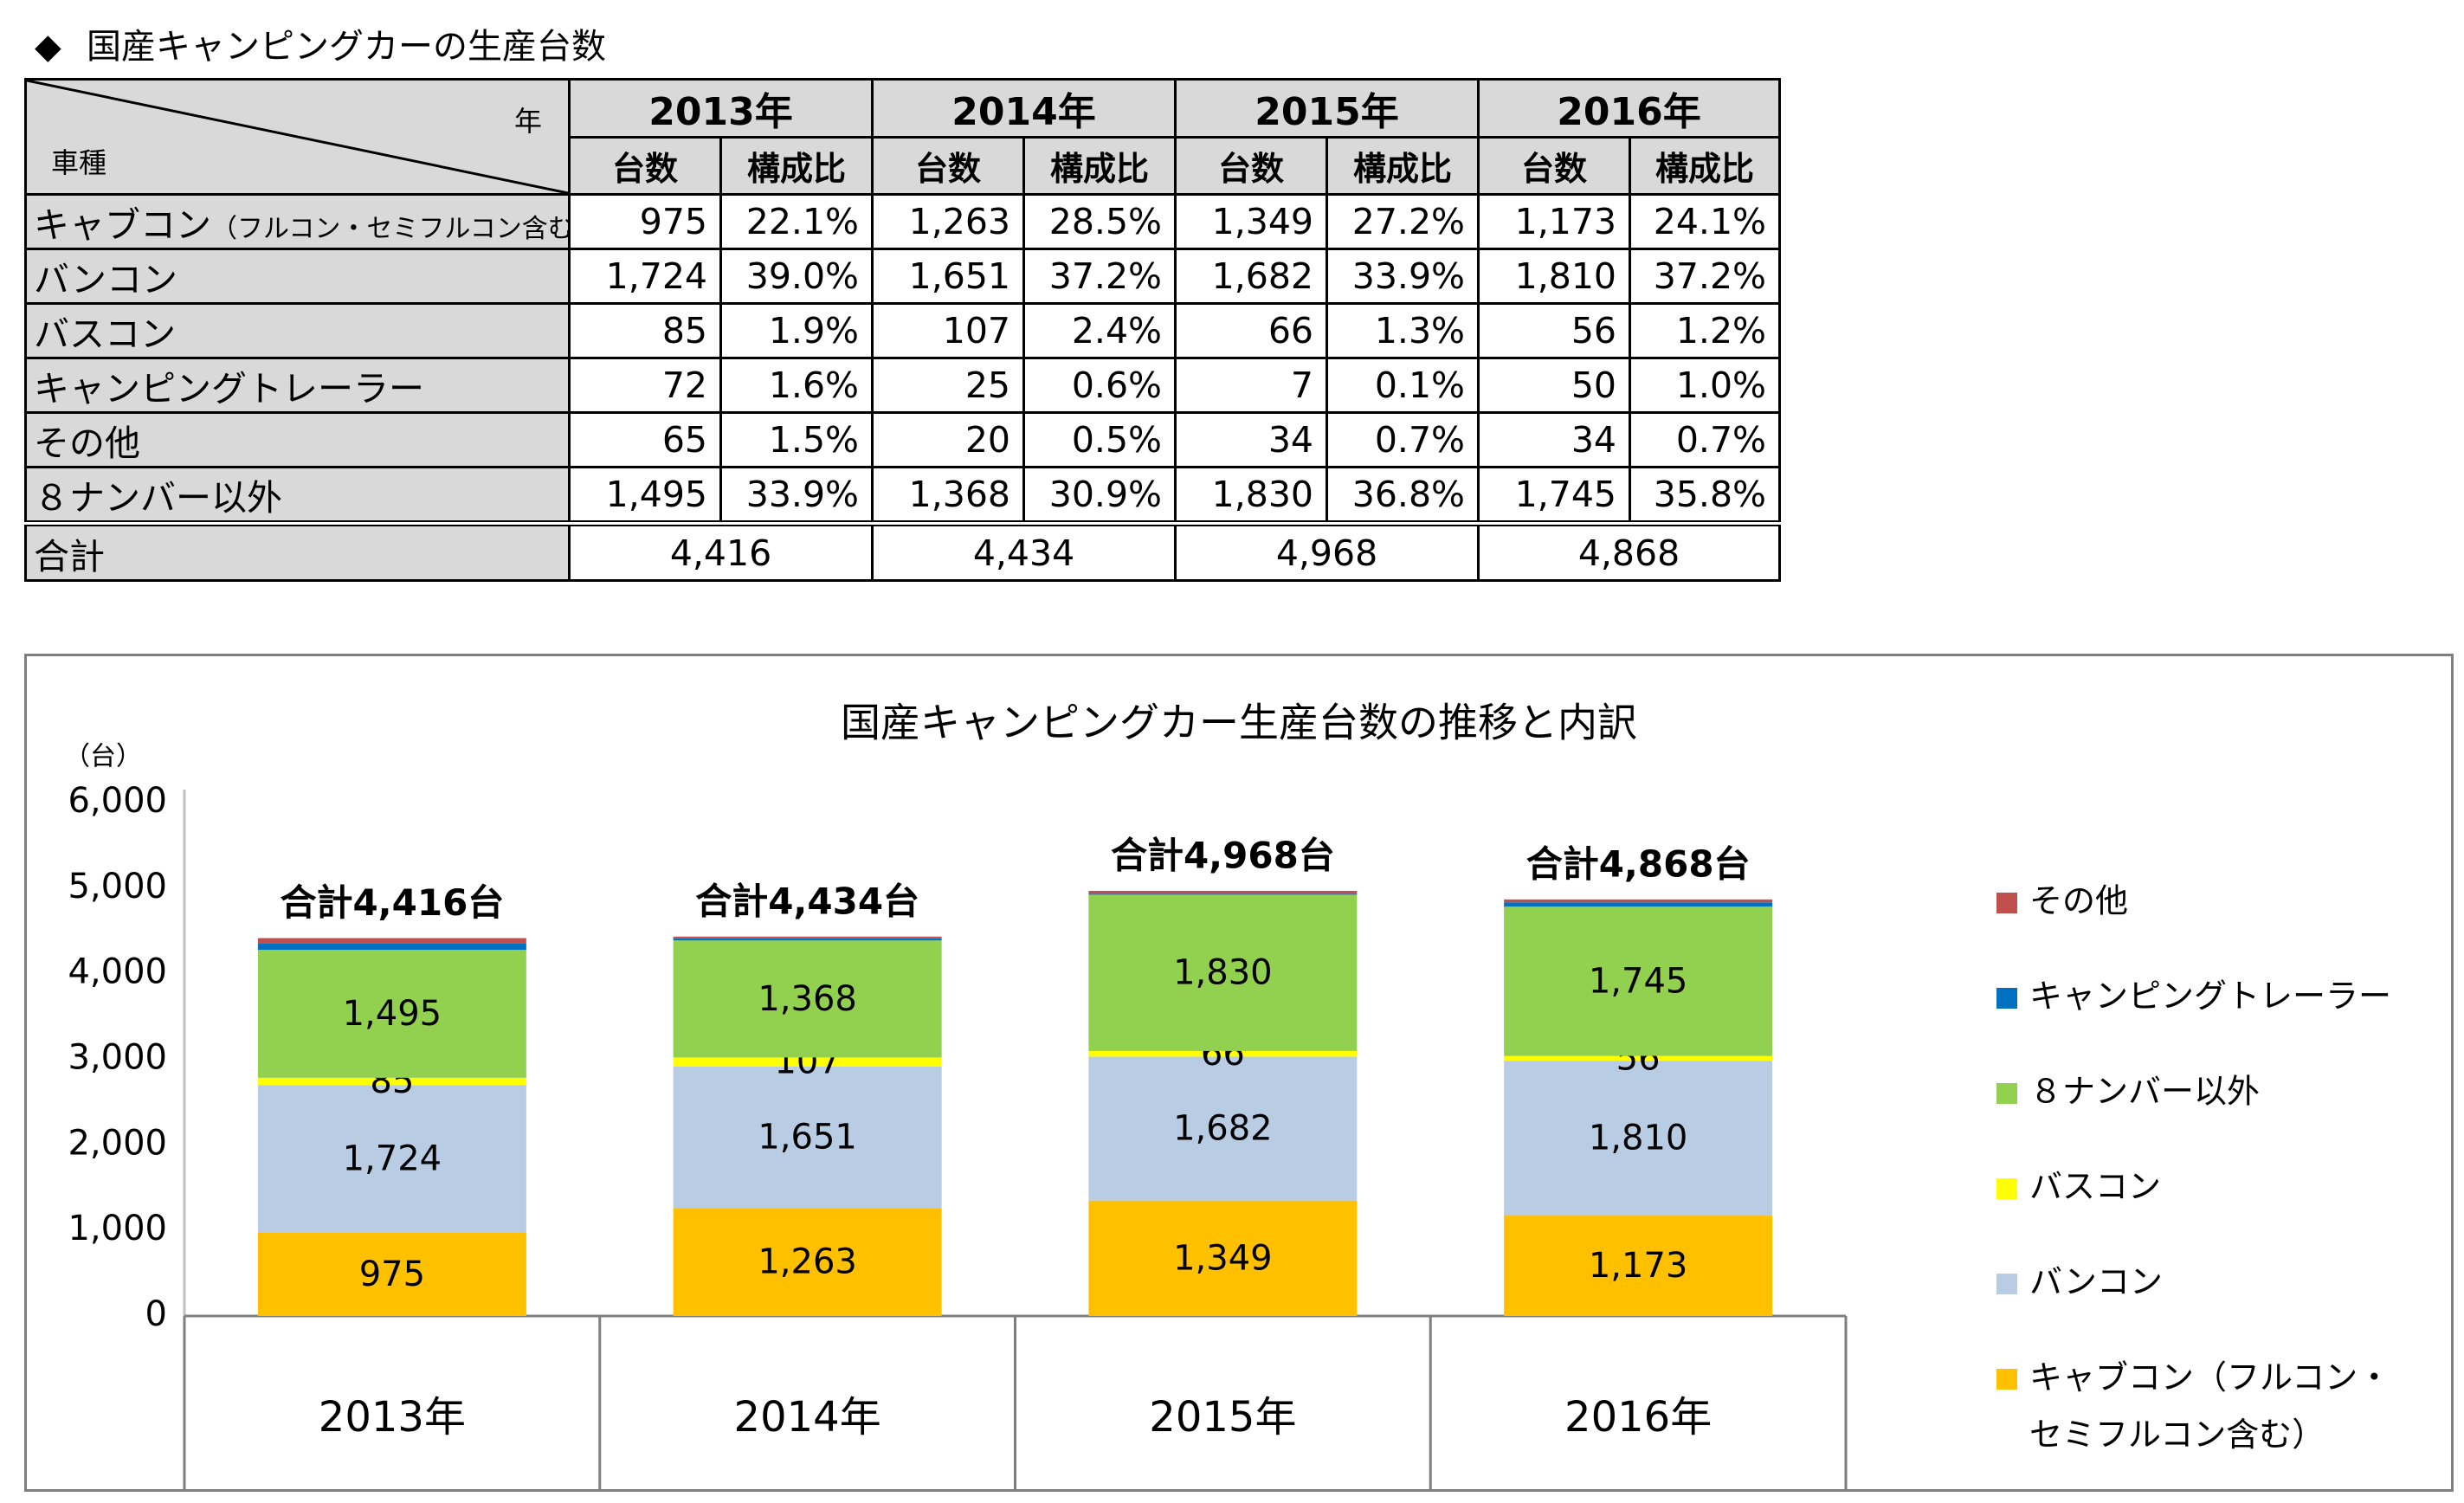  Describe the element at coordinates (1327, 109) in the screenshot. I see `year-header: 2015年` at that location.